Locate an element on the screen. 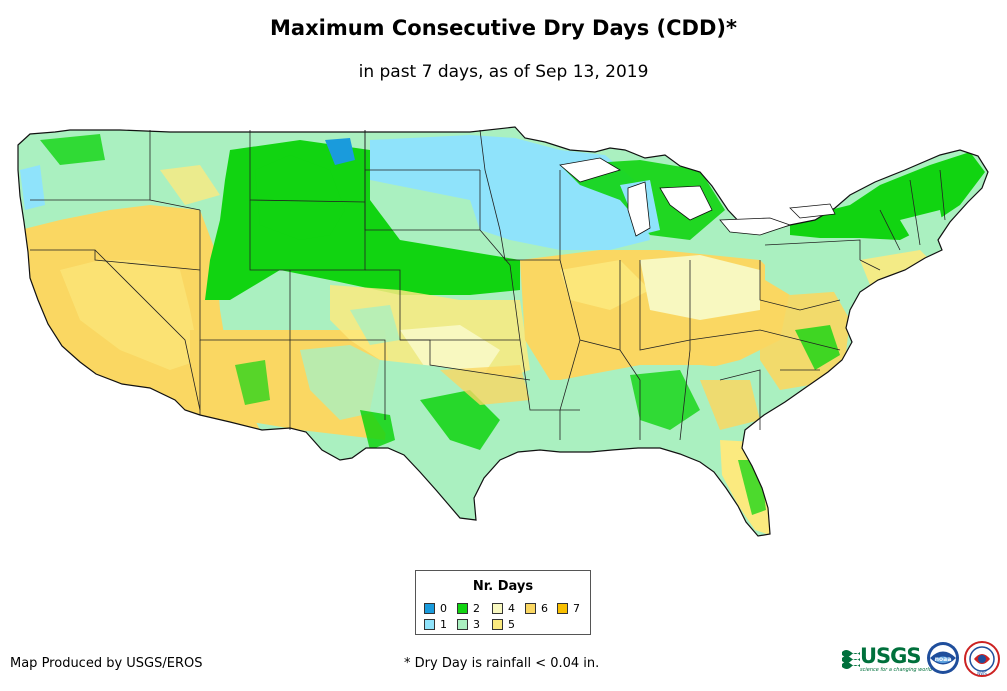  legend-label-2: 2 is located at coordinates (476, 608).